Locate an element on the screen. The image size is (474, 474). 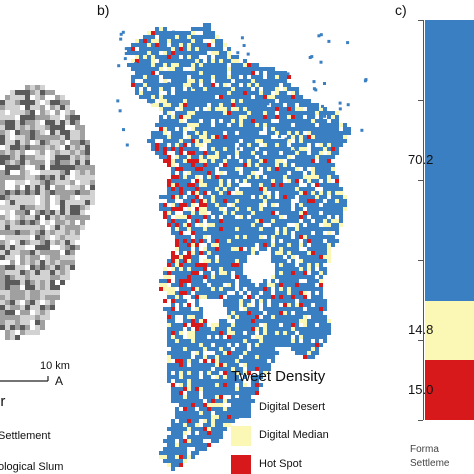
scale-bar-label: 10 km is located at coordinates (55, 366).